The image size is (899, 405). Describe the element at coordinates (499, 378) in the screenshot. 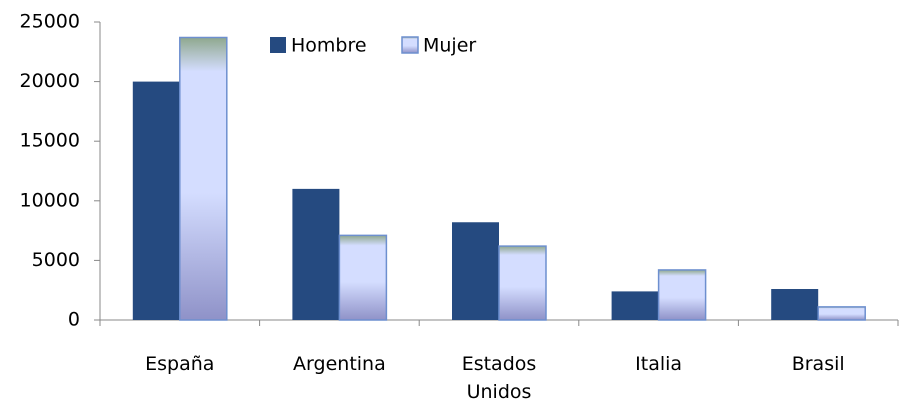

I see `x-tick-label: Estados Unidos` at that location.